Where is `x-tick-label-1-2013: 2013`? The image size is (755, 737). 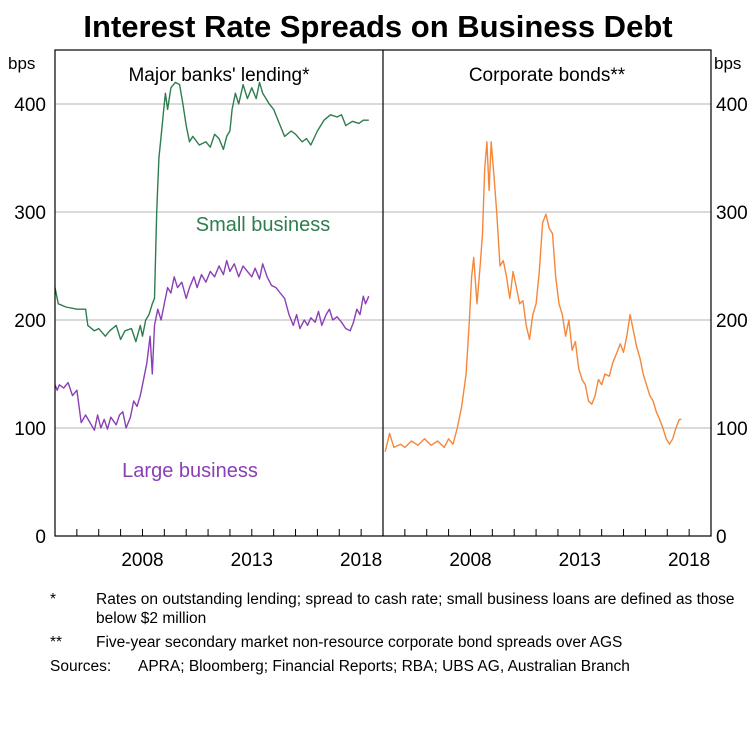
x-tick-label-1-2013: 2013 is located at coordinates (580, 560).